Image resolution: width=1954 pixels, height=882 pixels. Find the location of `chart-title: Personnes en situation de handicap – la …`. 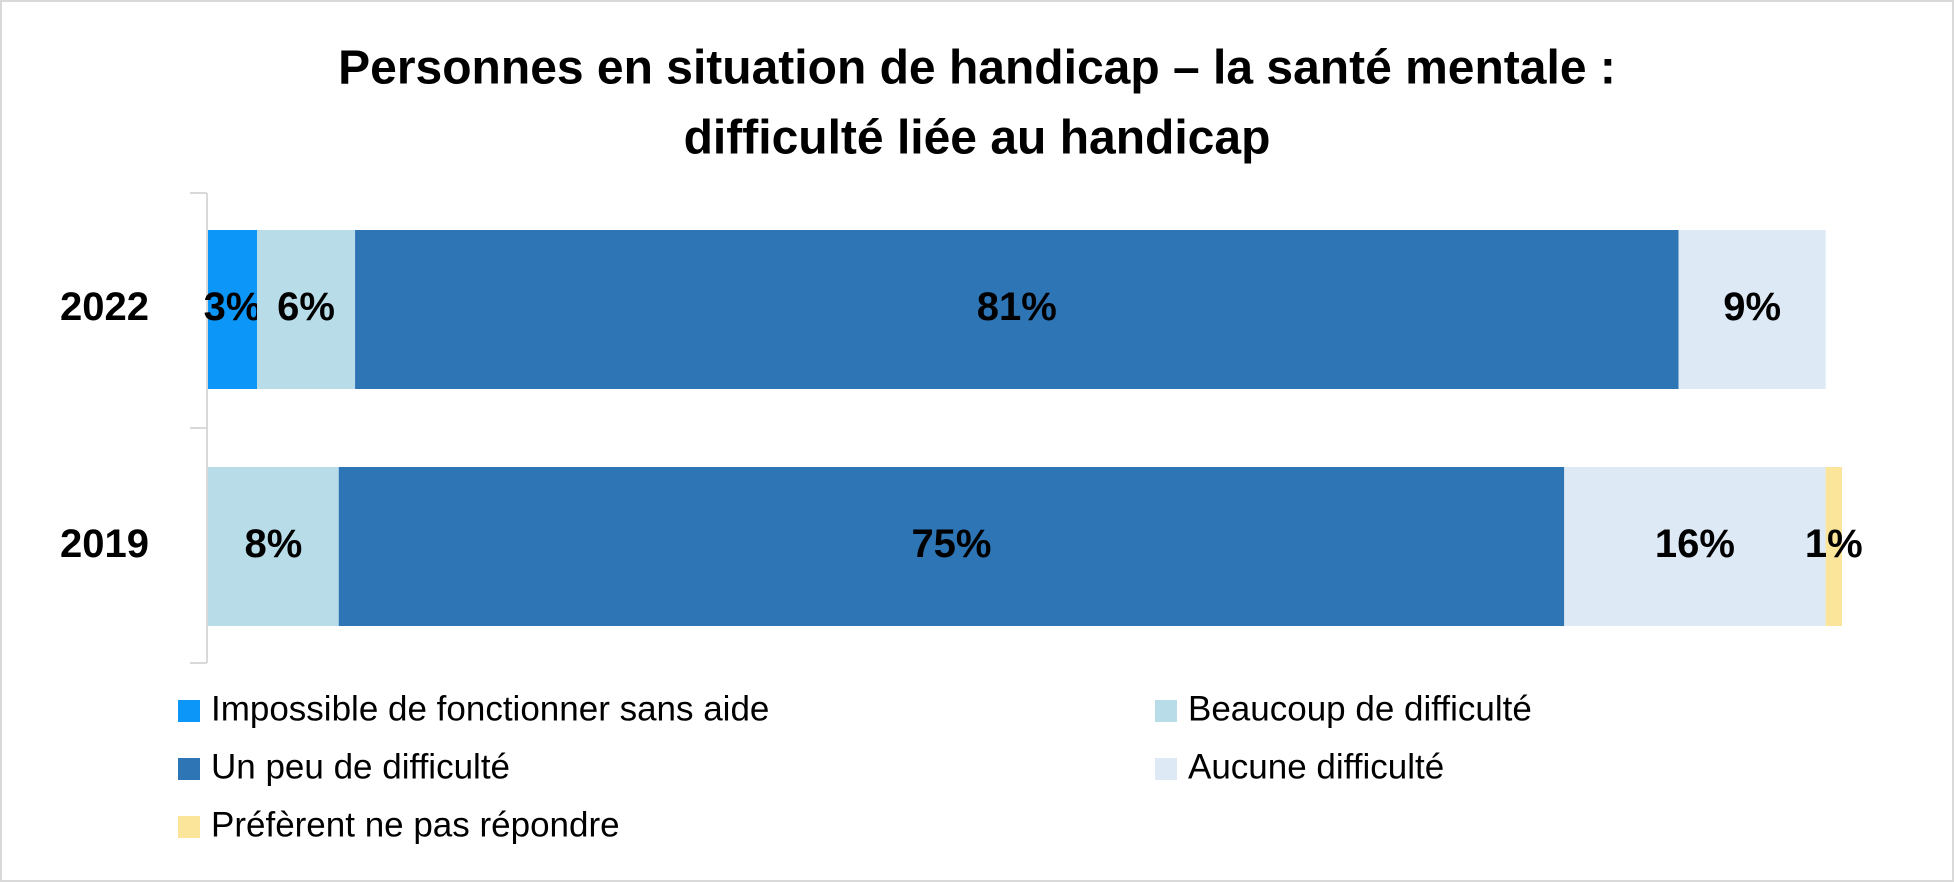

chart-title: Personnes en situation de handicap – la … is located at coordinates (977, 68).